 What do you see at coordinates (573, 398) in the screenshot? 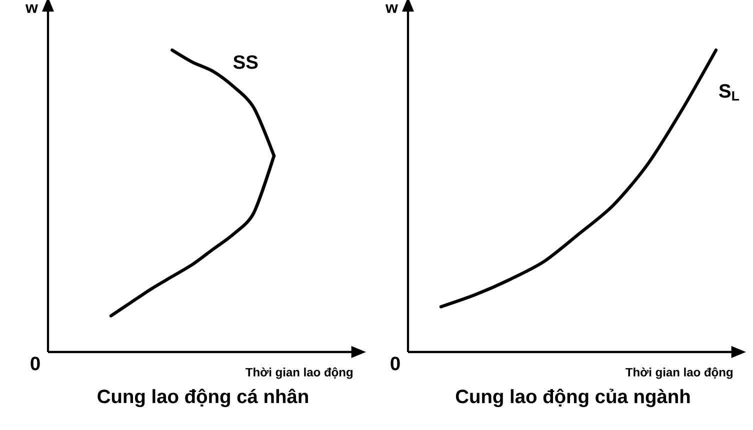
I see `text: Cung lao động của ngành` at bounding box center [573, 398].